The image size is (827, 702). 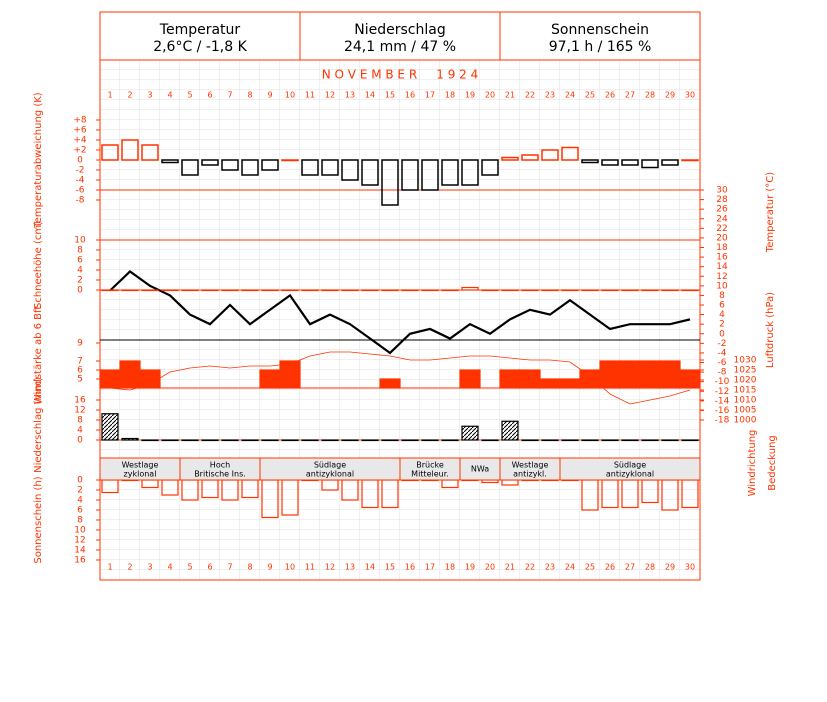 What do you see at coordinates (410, 567) in the screenshot?
I see `day-label: 16` at bounding box center [410, 567].